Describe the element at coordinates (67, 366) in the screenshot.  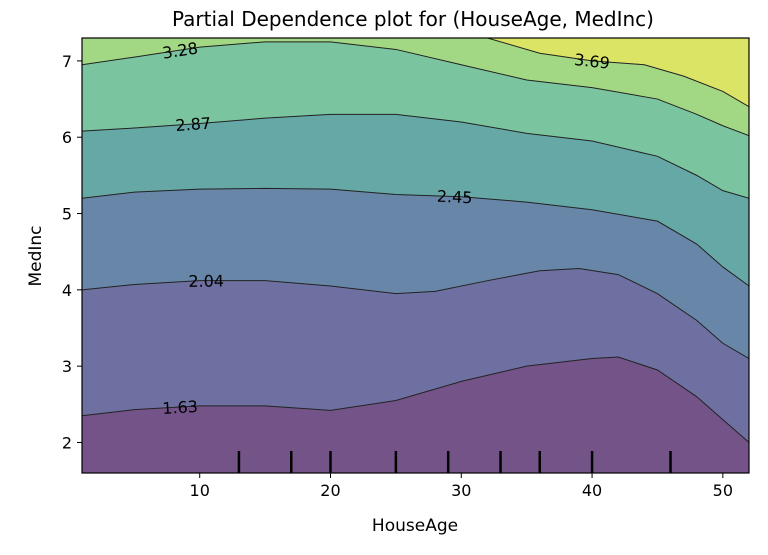
I see `y-tick-label: 3` at that location.